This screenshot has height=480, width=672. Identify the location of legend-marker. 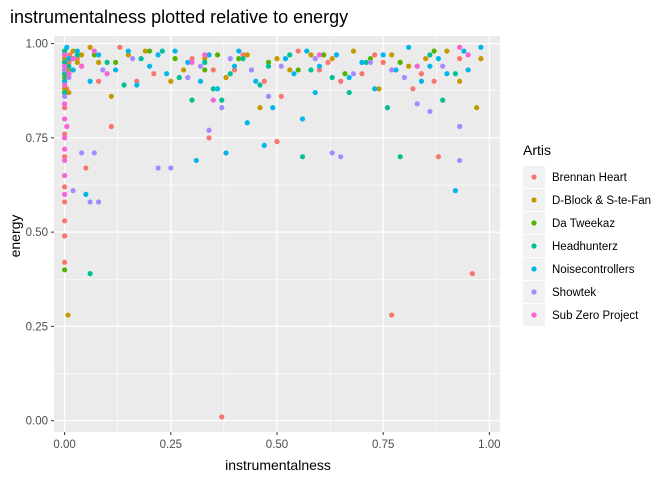
(534, 223).